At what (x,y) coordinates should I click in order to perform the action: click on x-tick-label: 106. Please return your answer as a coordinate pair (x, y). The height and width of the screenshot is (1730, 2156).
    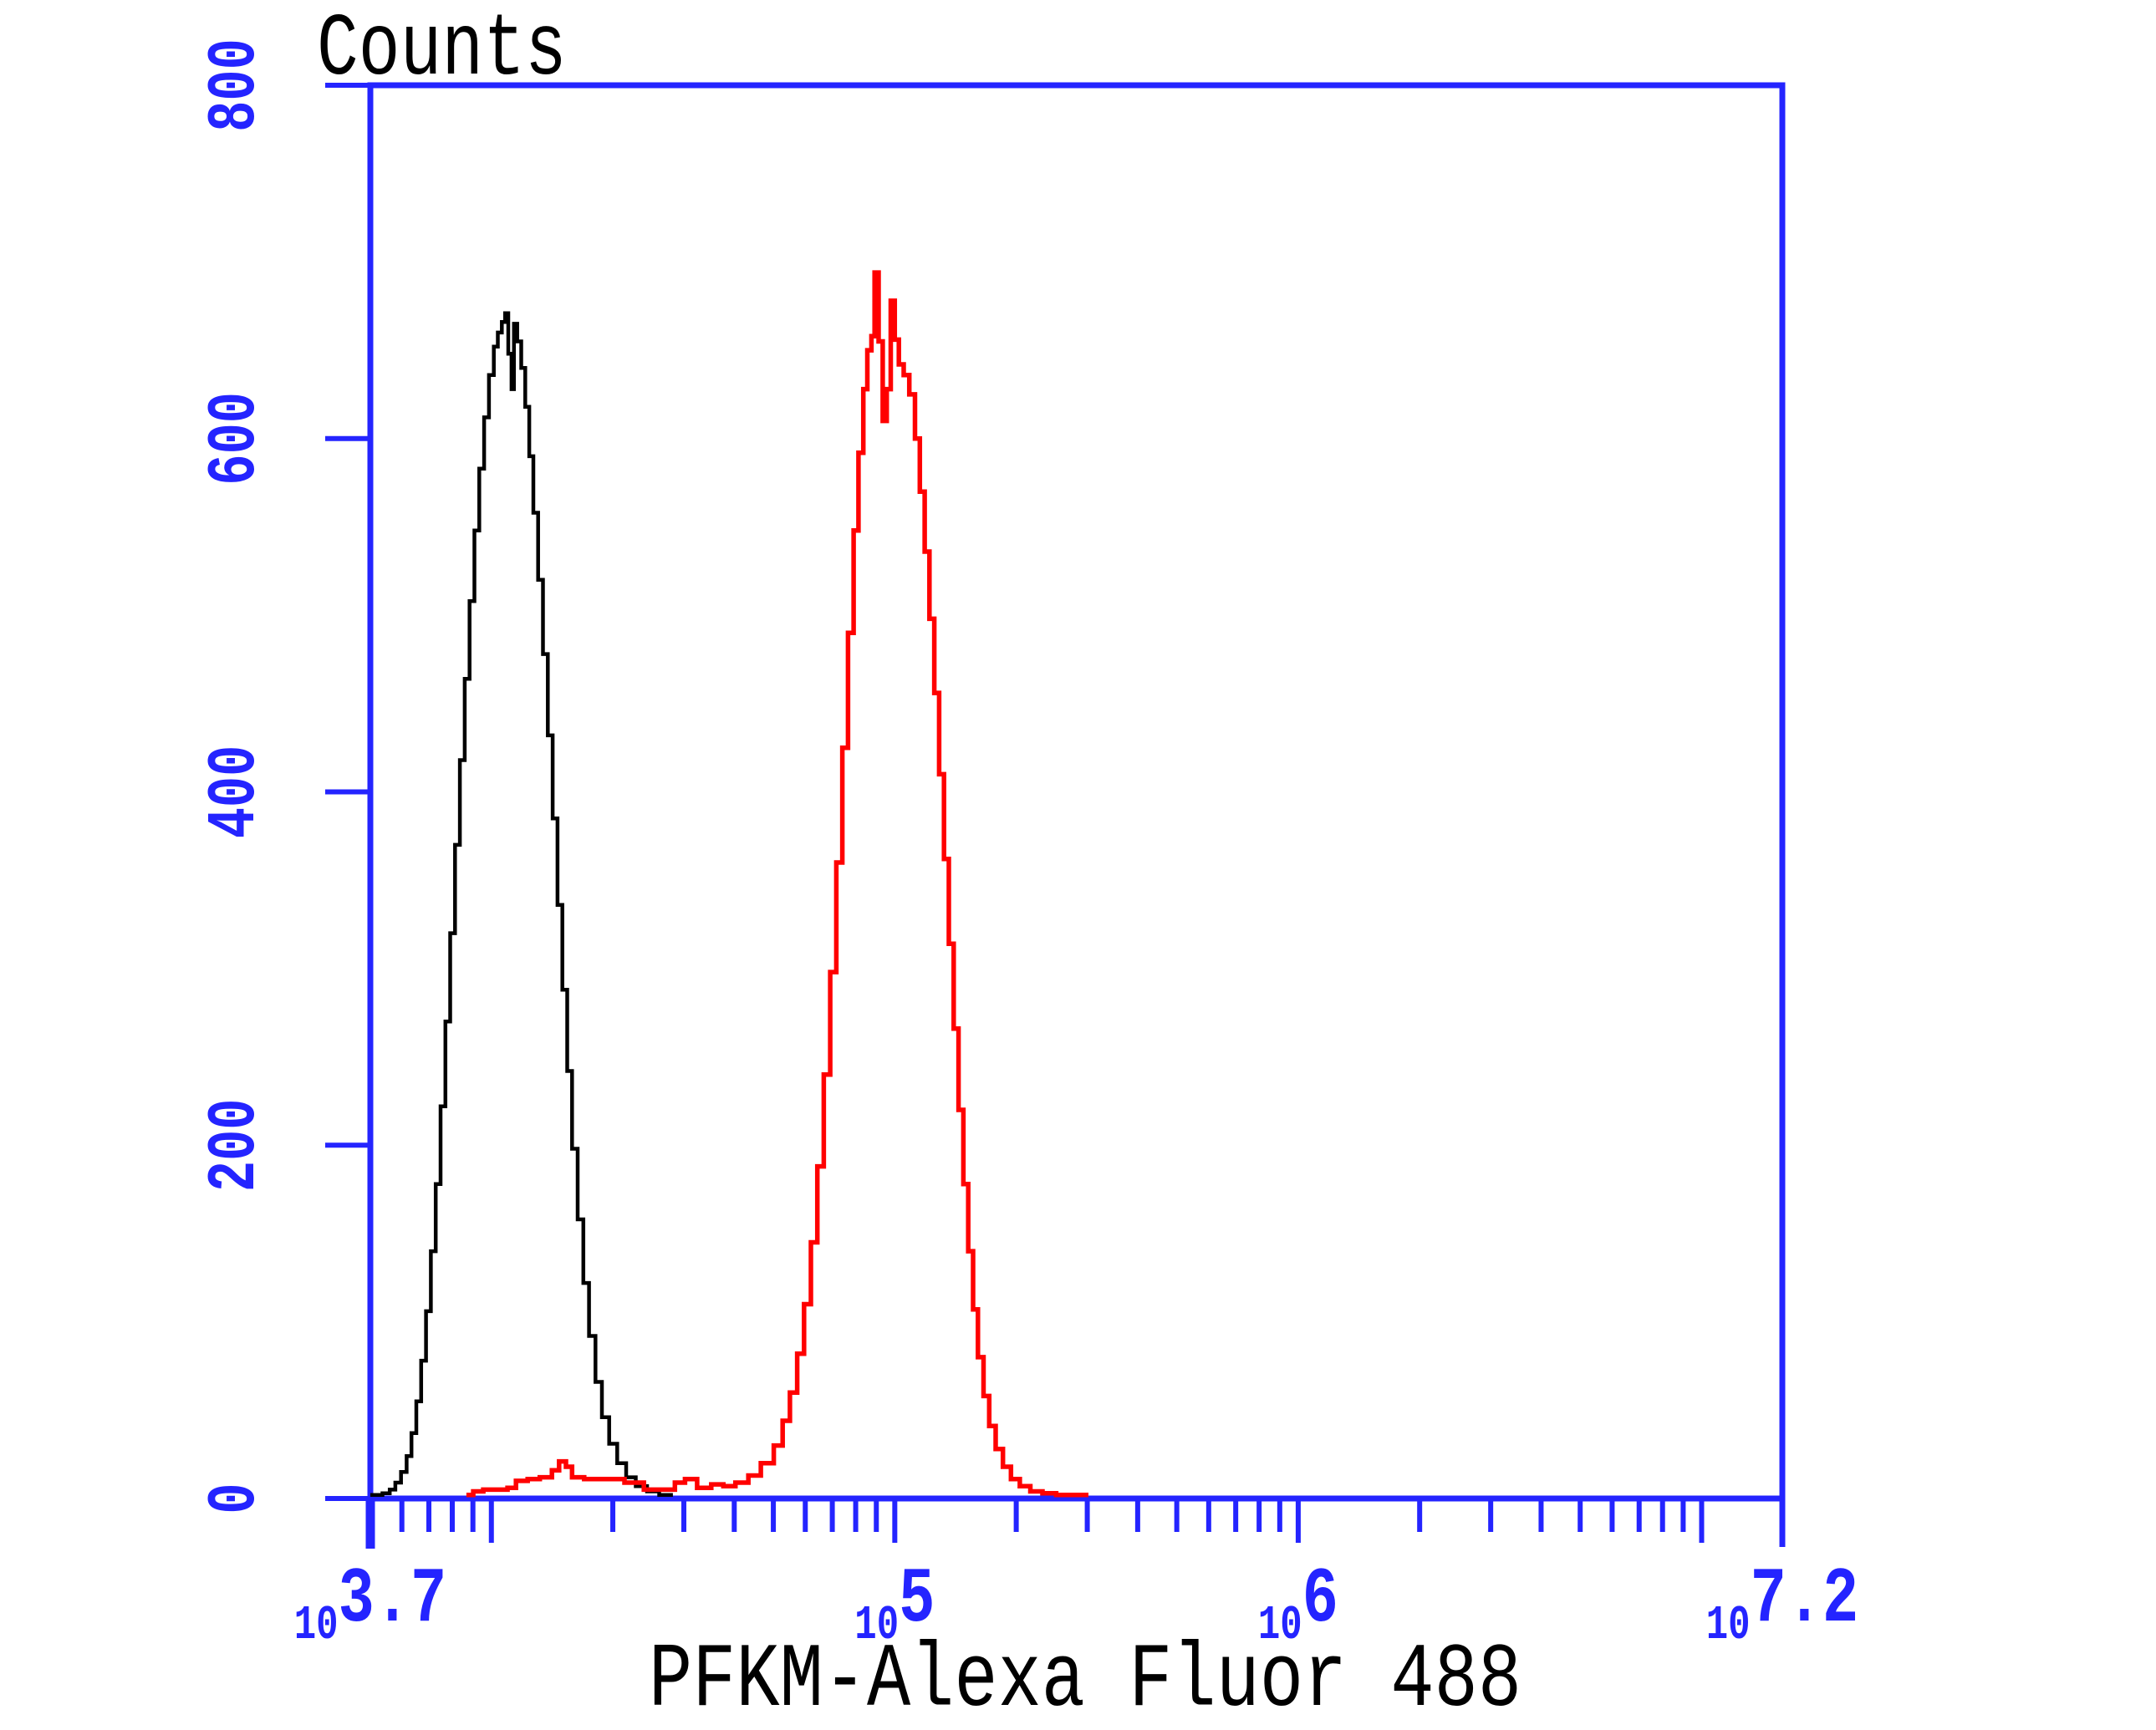
    Looking at the image, I should click on (1298, 1605).